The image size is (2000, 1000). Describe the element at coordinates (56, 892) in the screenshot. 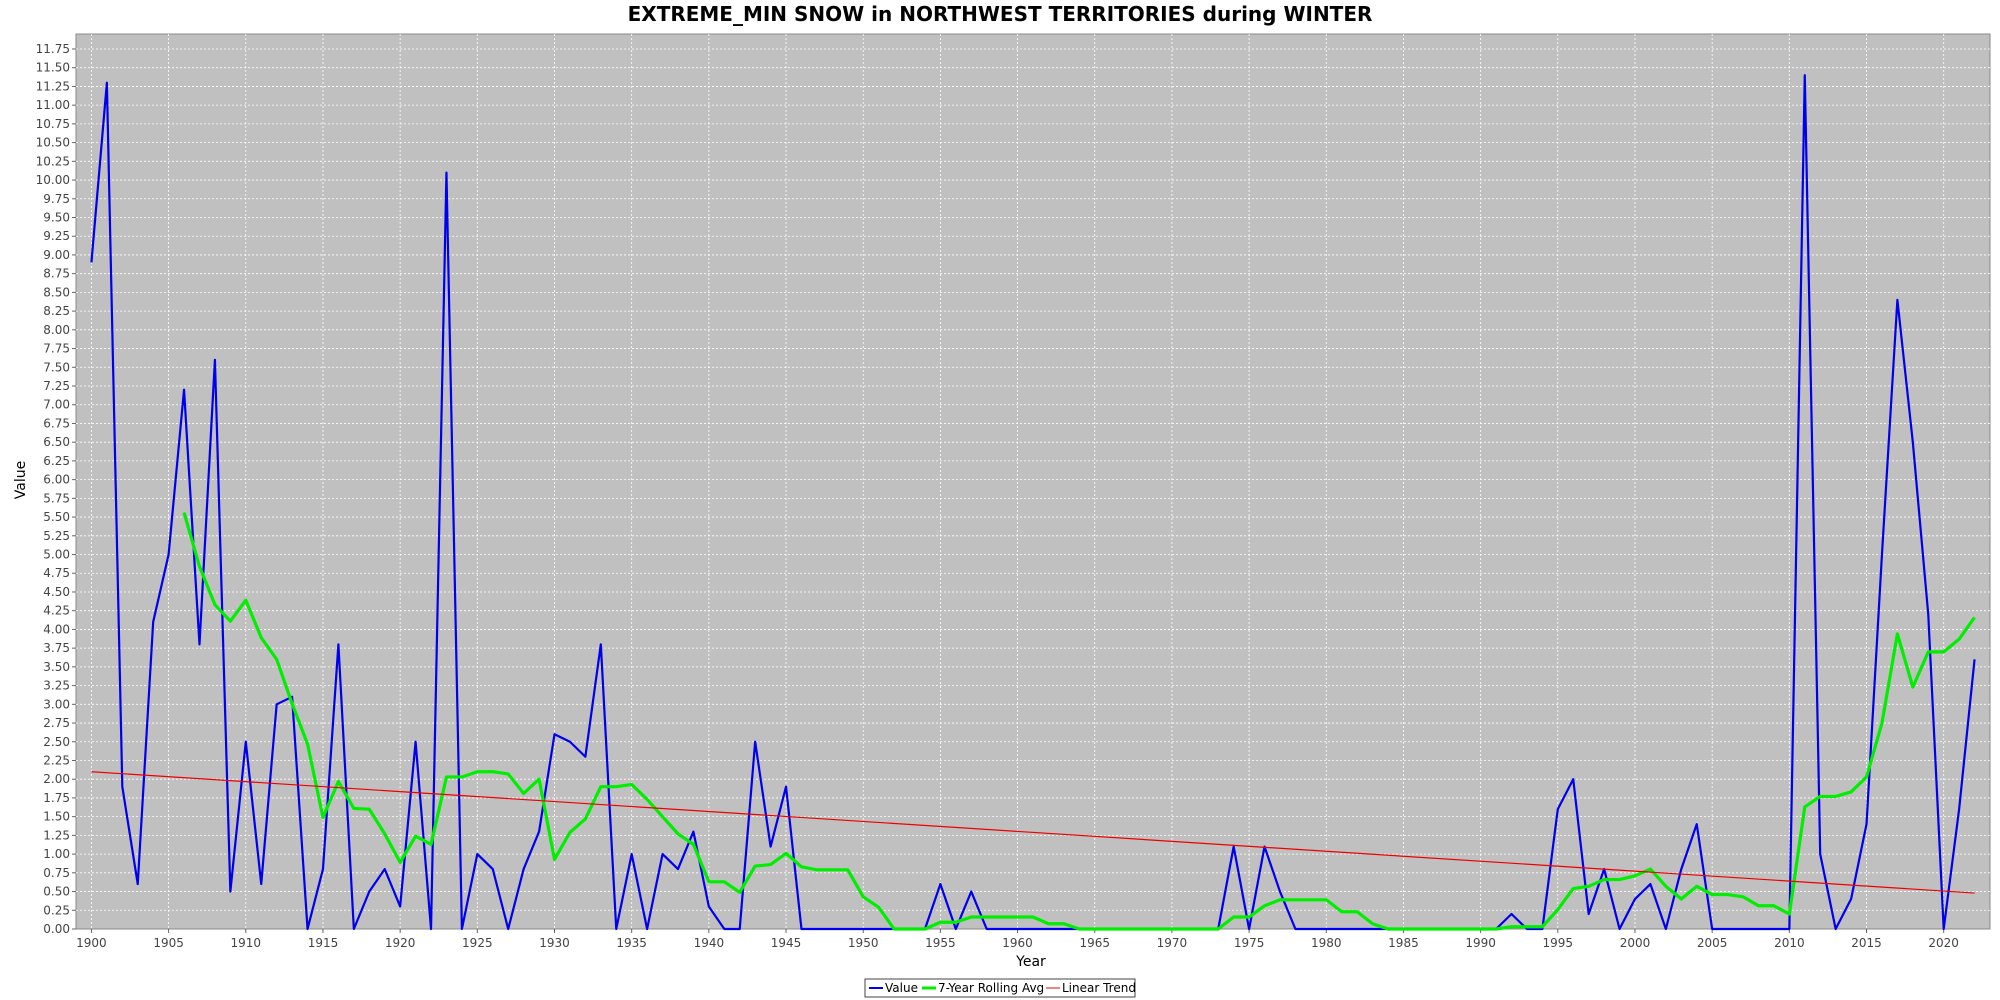

I see `y-tick-label: 0.50` at that location.